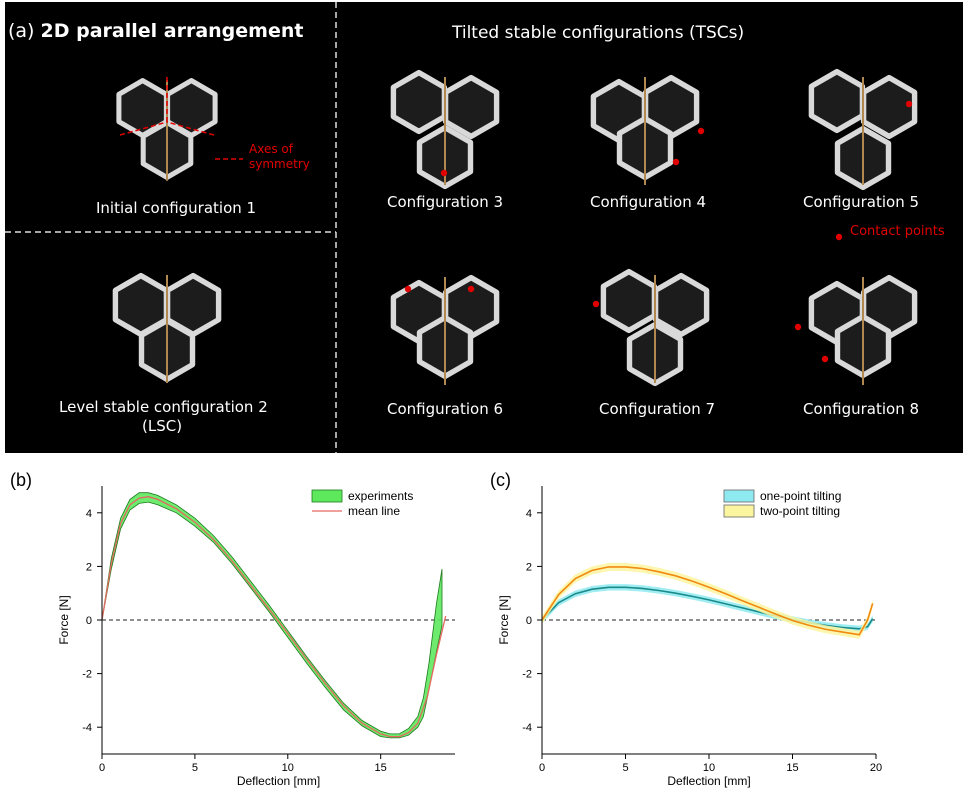 This screenshot has height=801, width=966. Describe the element at coordinates (800, 496) in the screenshot. I see `legend-label: one-point tilting` at that location.